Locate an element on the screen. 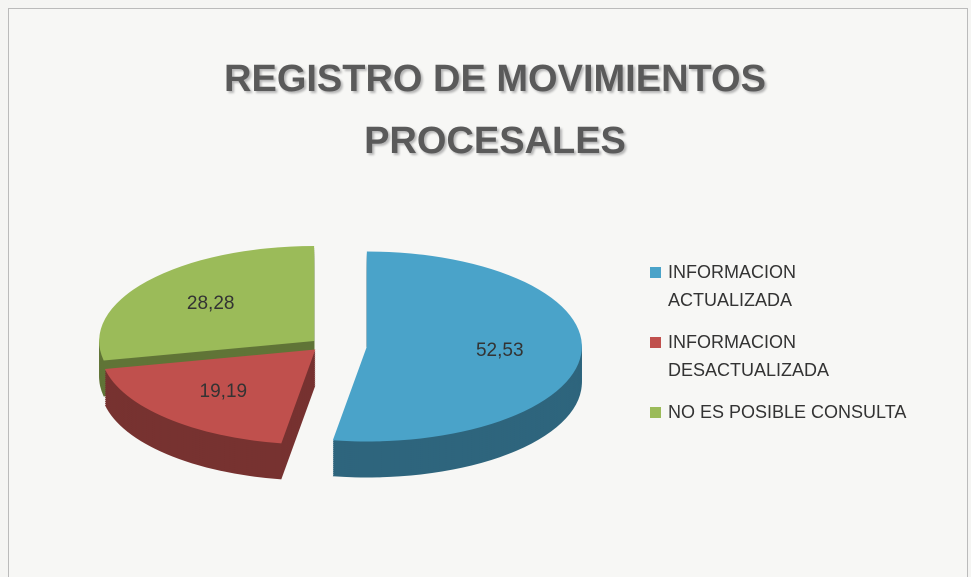  legend-item: INFORMACION DESACTUALIZADA is located at coordinates (784, 356).